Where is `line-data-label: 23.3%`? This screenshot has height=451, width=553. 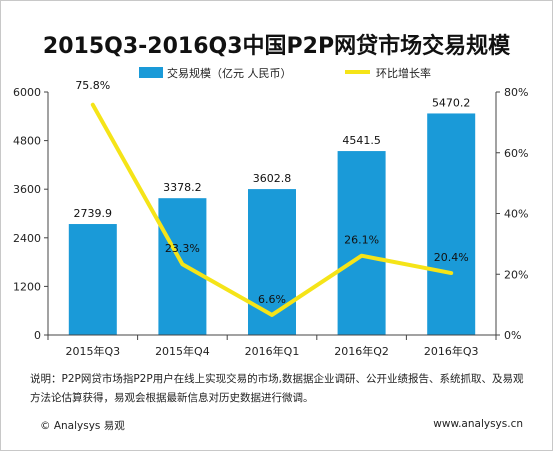 line-data-label: 23.3% is located at coordinates (182, 248).